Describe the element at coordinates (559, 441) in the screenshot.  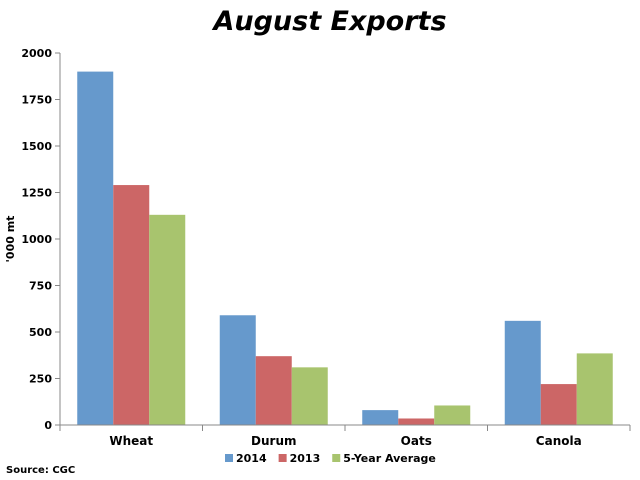
I see `x-category-label: Canola` at that location.